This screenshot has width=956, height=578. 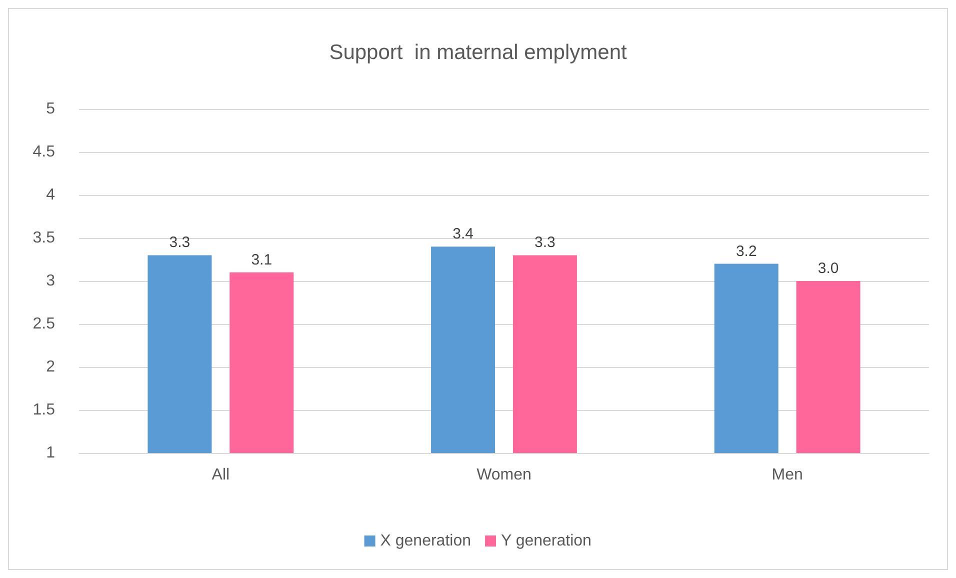 What do you see at coordinates (787, 475) in the screenshot?
I see `x-tick-label: Men` at bounding box center [787, 475].